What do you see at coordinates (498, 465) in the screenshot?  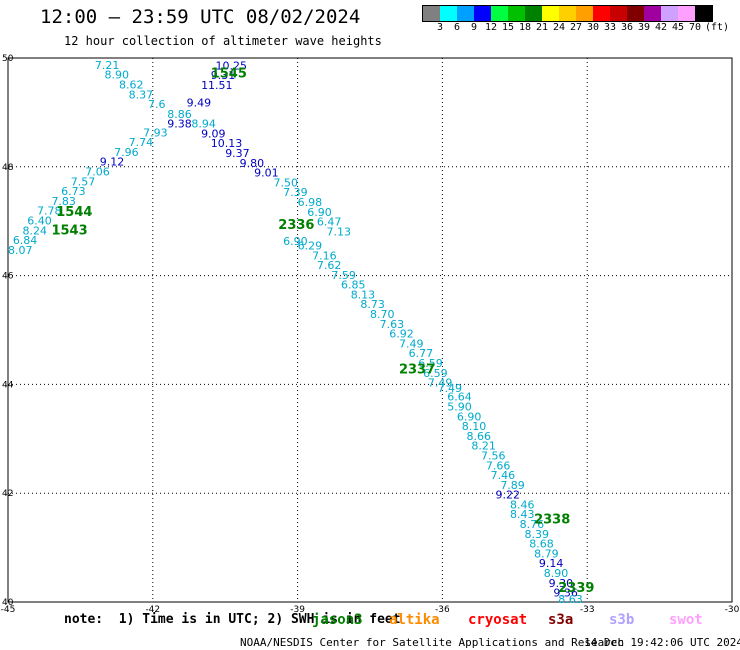 I see `swh-value-label: 7.66` at bounding box center [498, 465].